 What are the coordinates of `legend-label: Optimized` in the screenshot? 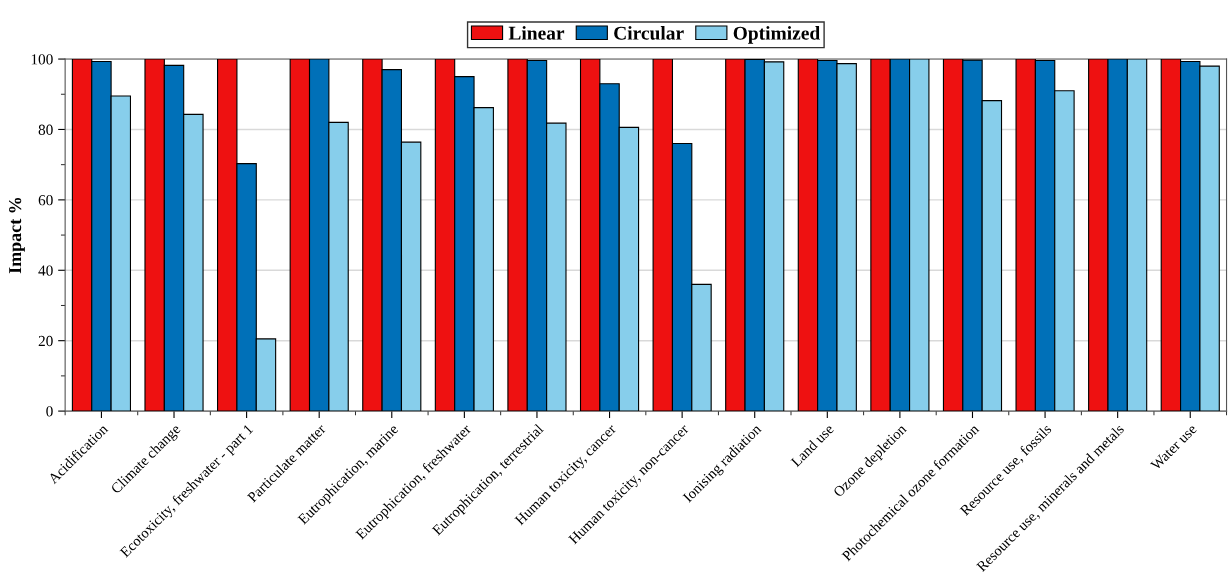 It's located at (777, 35).